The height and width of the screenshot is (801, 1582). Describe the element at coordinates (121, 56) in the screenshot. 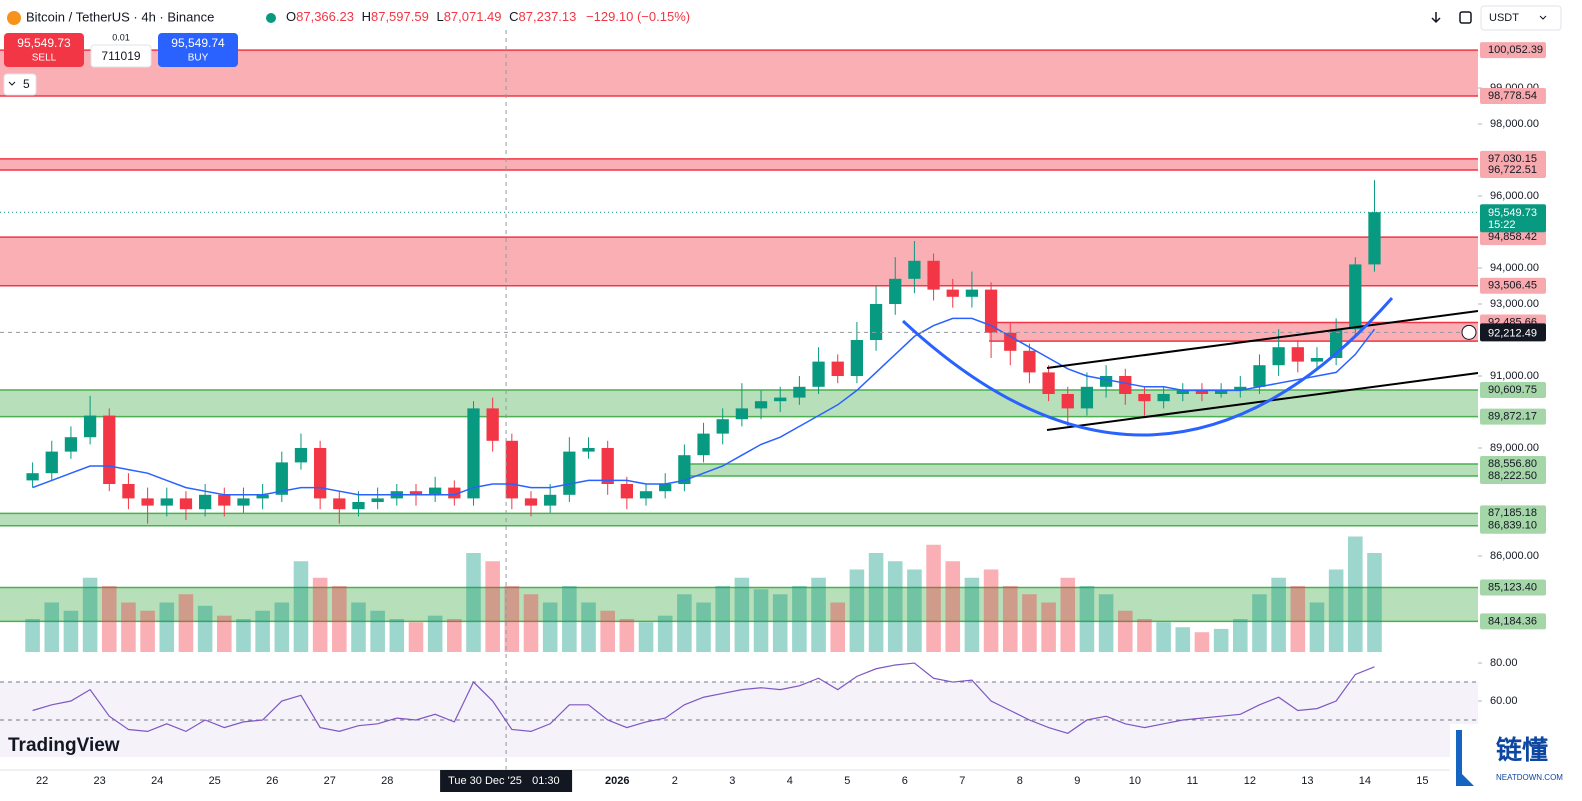

I see `qty-input` at that location.